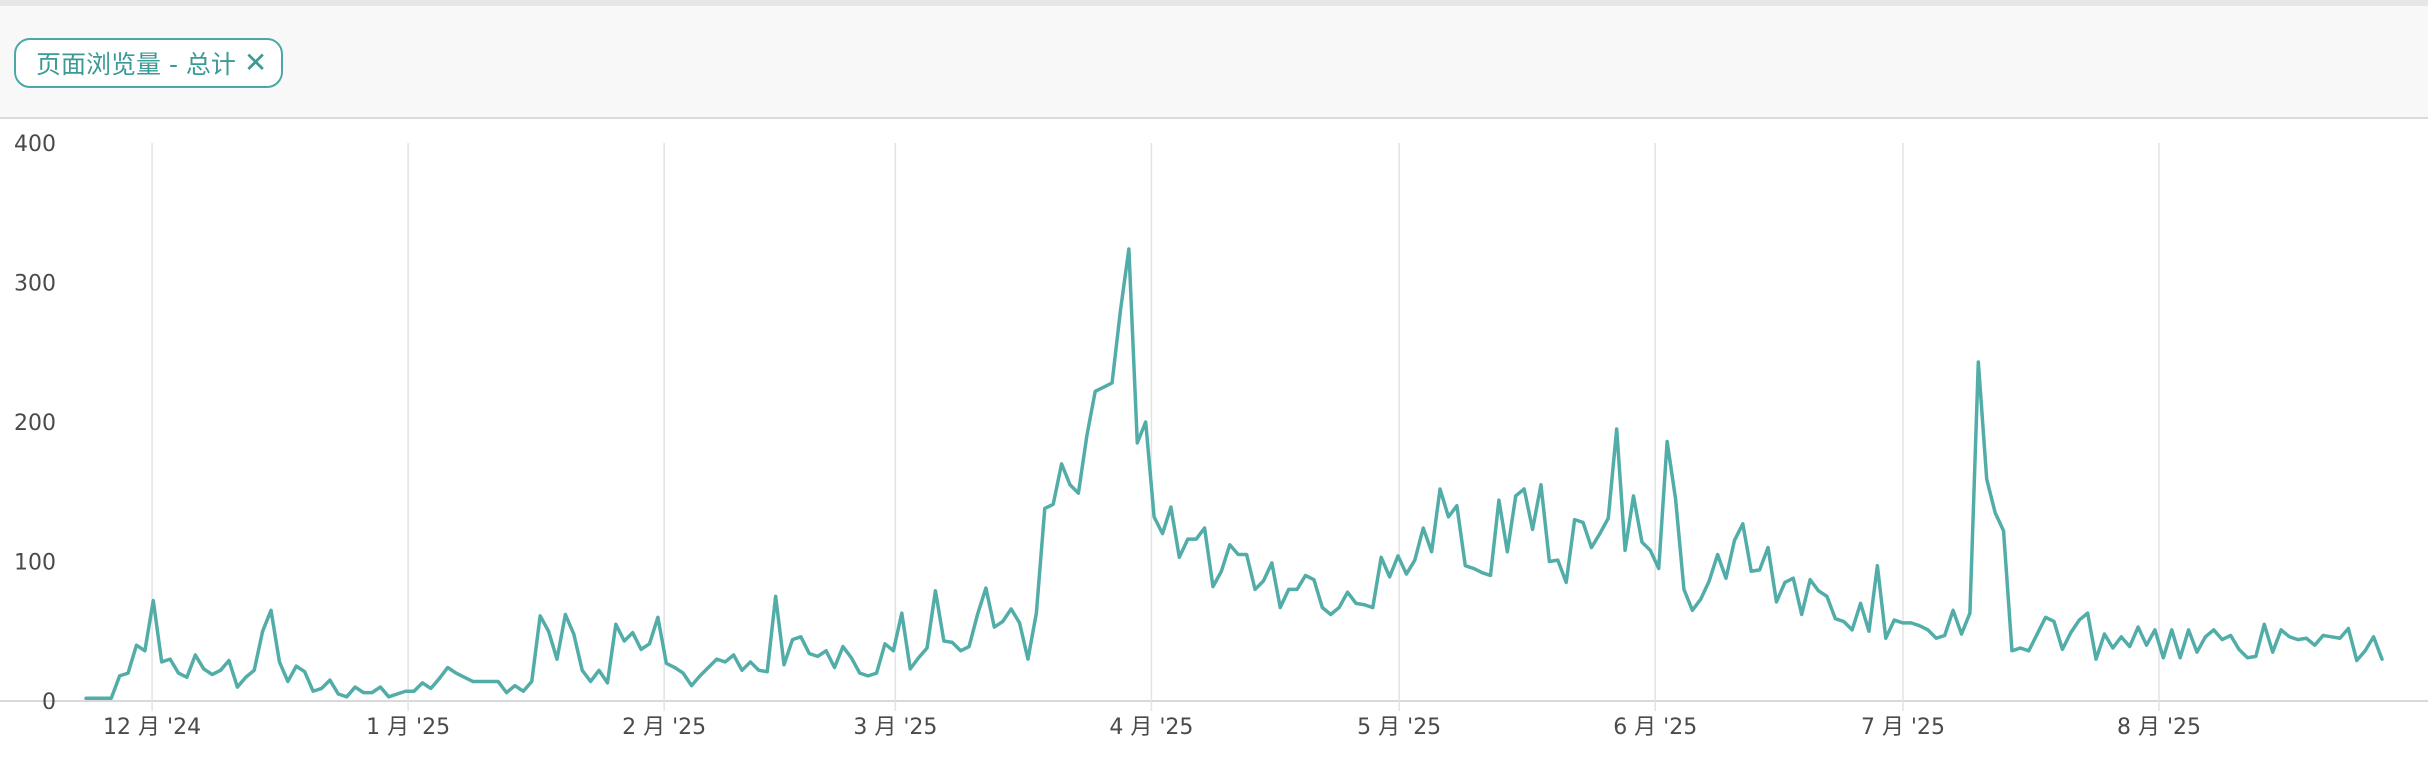  I want to click on x-tick-label: 8 月 '25, so click(2159, 727).